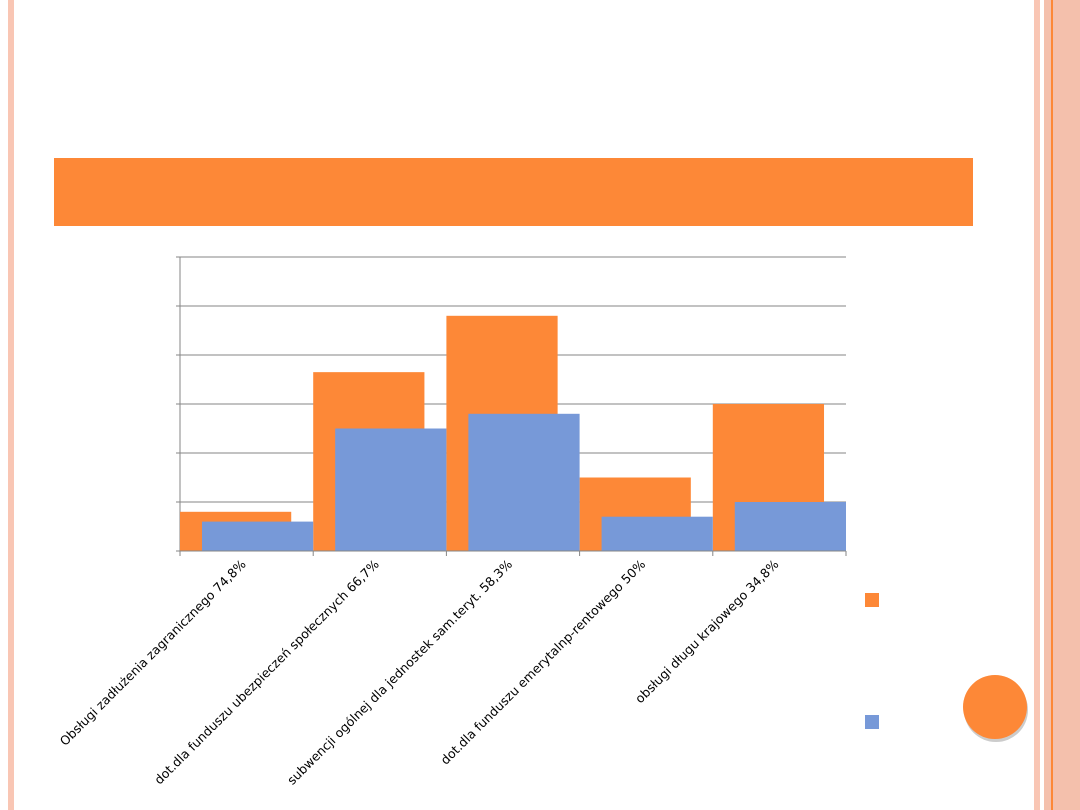 This screenshot has width=1080, height=810. Describe the element at coordinates (11, 405) in the screenshot. I see `left-border` at that location.